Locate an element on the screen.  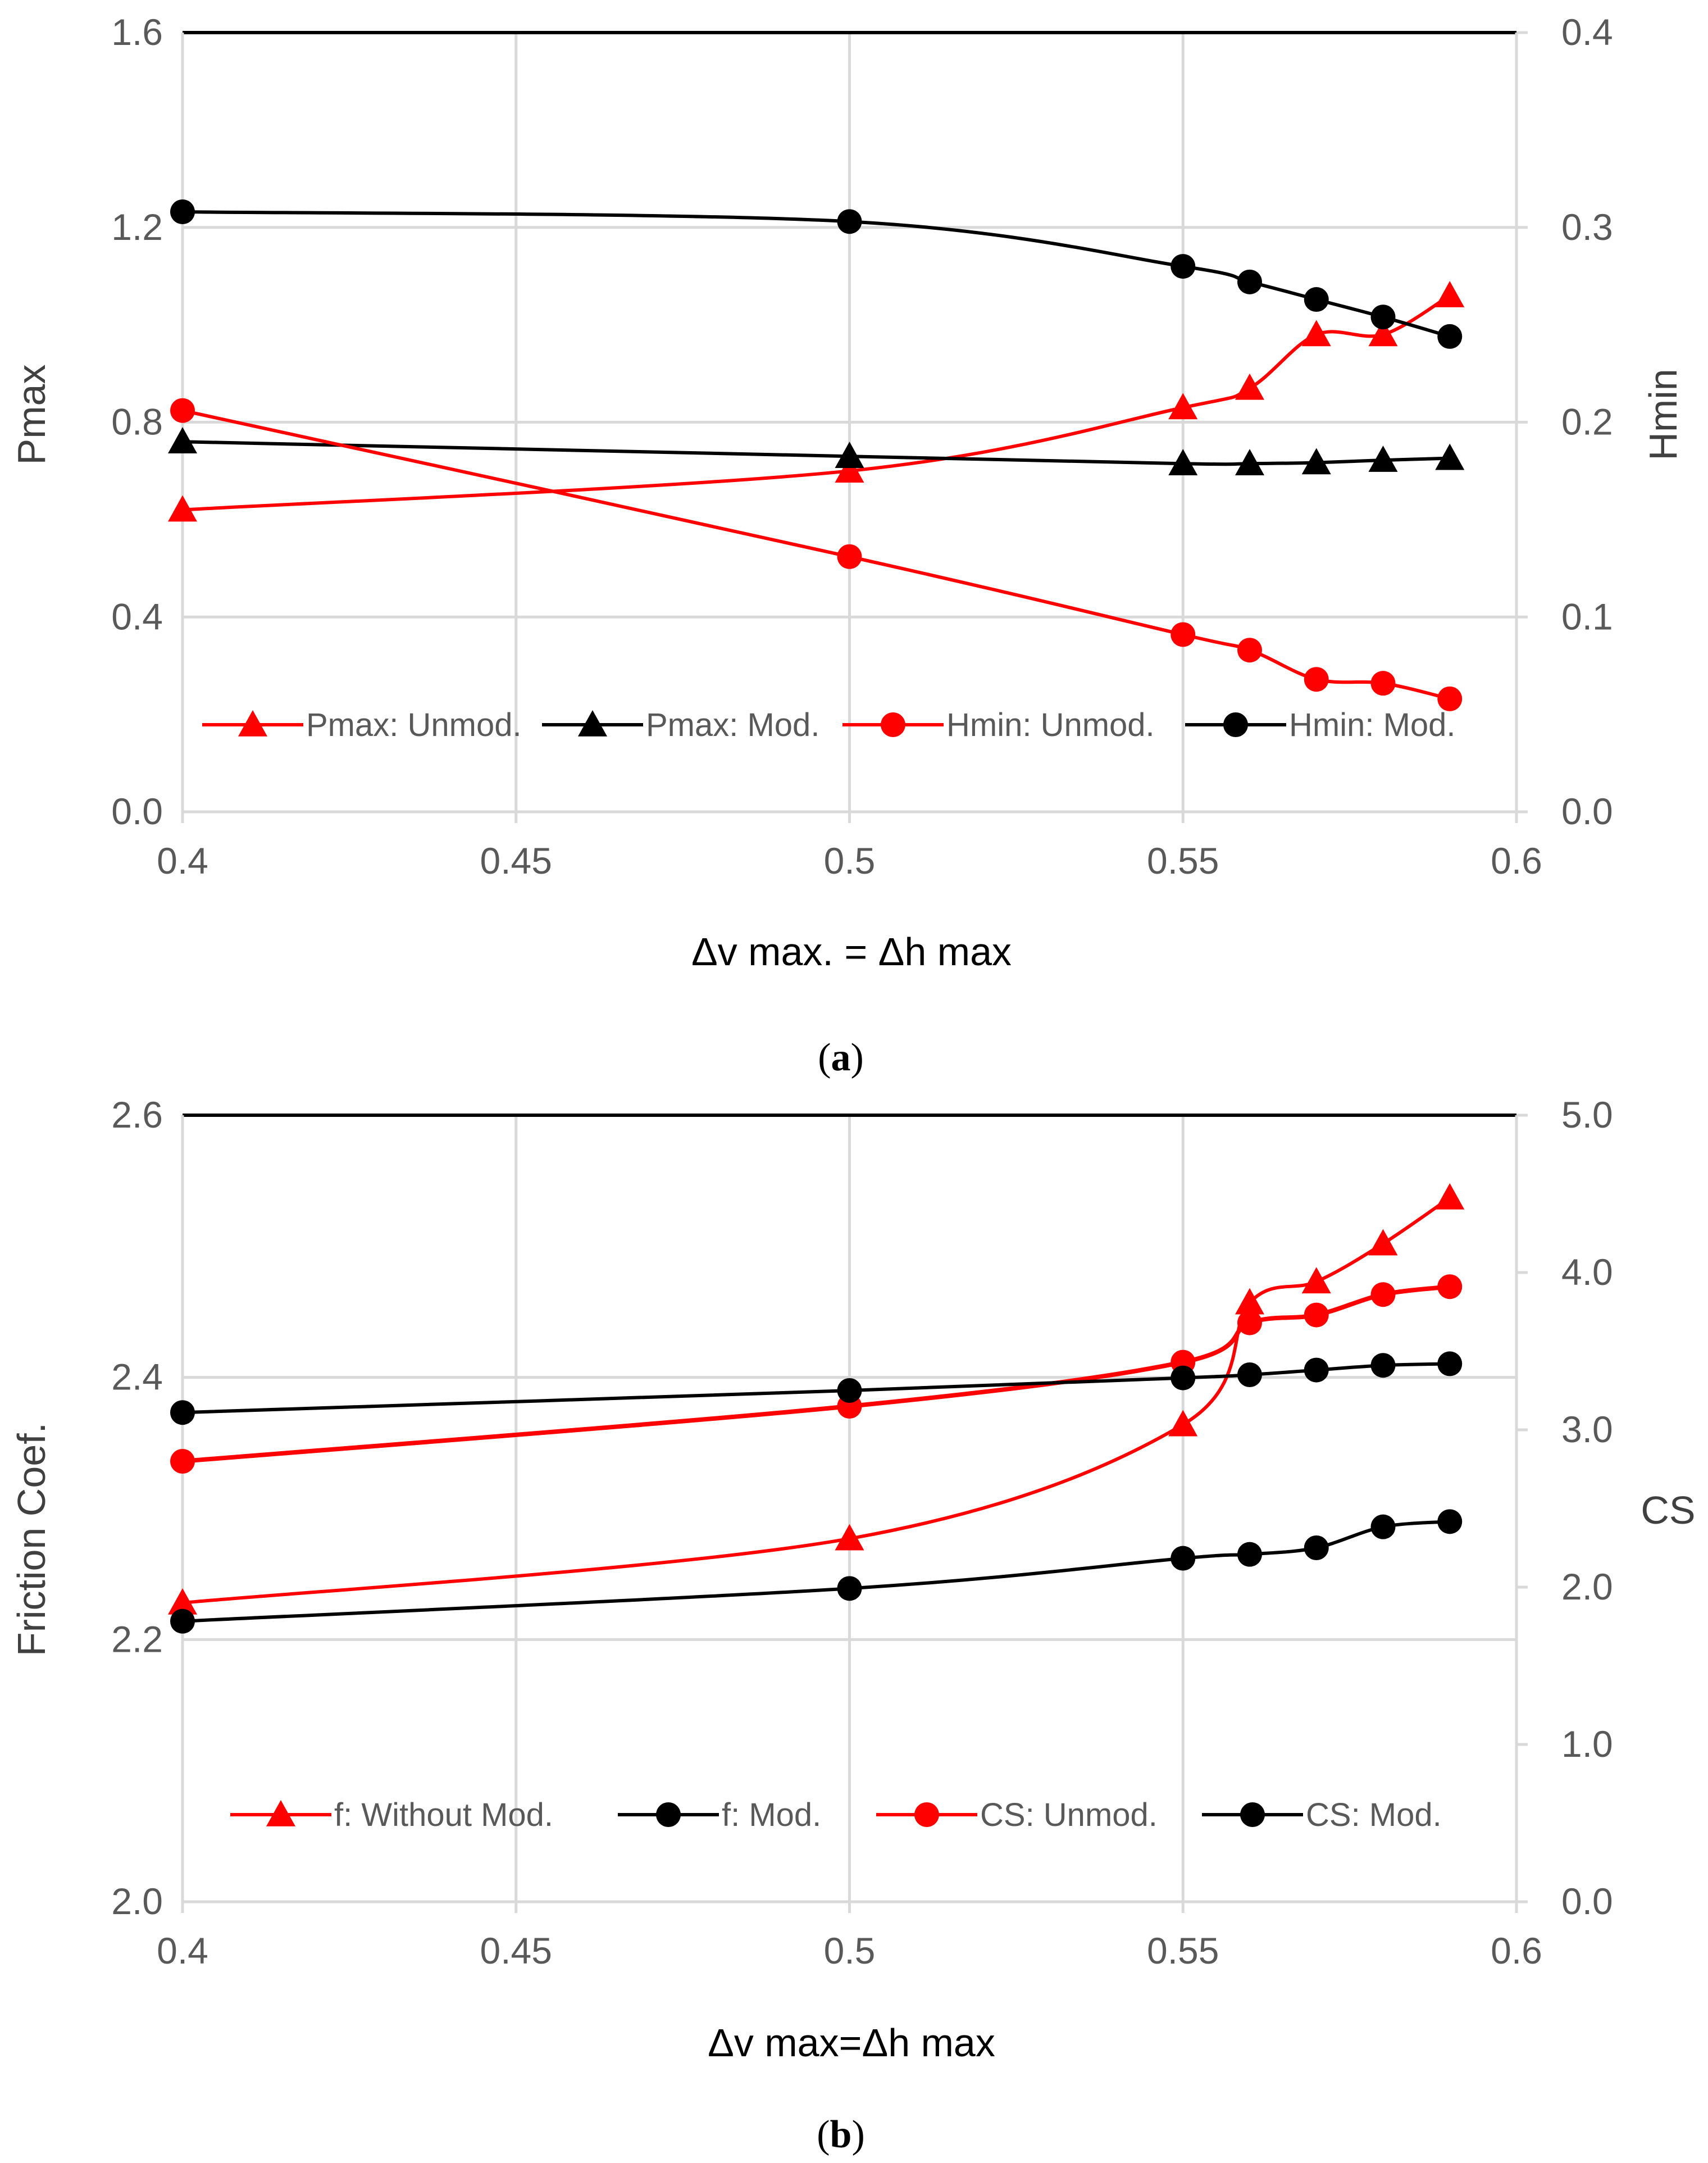
chart-b-legend-label: f: Without Mod. is located at coordinates (443, 1815).